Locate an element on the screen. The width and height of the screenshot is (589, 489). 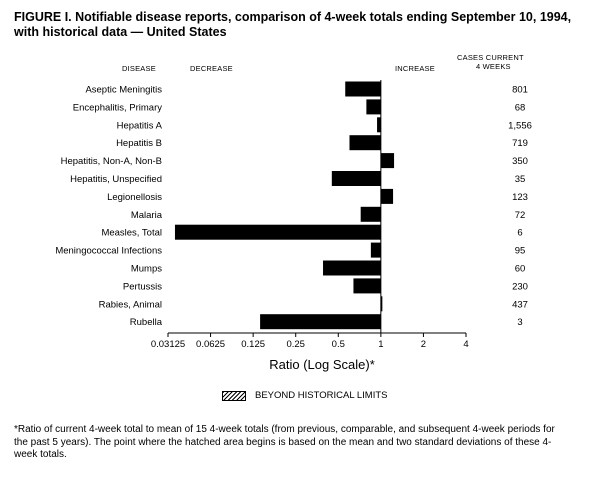
cases-header-line2: 4 WEEKS is located at coordinates (493, 66).